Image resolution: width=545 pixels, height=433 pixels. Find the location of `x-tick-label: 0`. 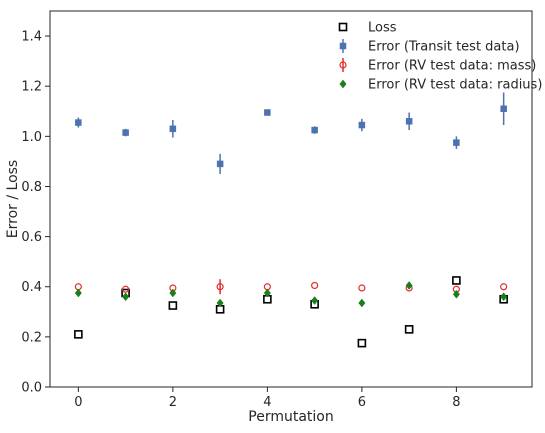

x-tick-label: 0 is located at coordinates (78, 402).